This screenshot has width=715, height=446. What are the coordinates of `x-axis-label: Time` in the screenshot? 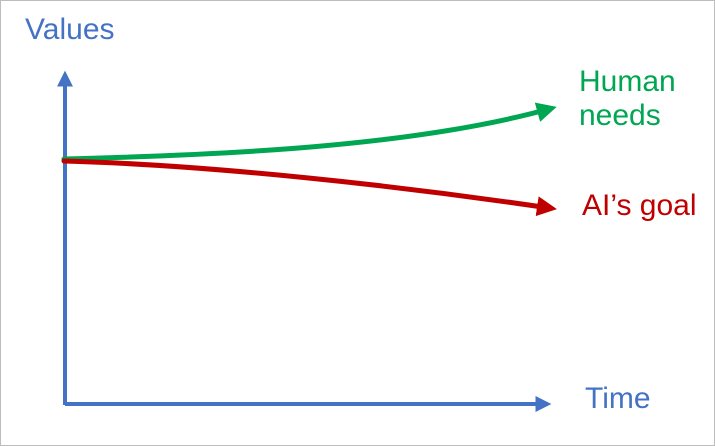 It's located at (618, 398).